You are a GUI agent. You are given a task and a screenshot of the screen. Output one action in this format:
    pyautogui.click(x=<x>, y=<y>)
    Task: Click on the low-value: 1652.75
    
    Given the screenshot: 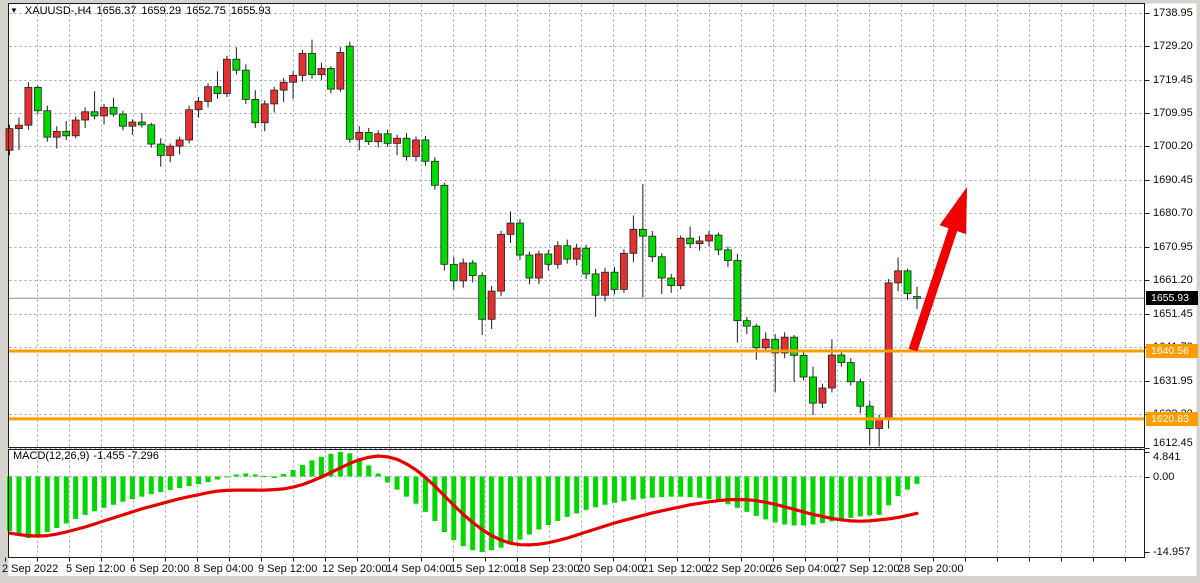 What is the action you would take?
    pyautogui.click(x=206, y=11)
    